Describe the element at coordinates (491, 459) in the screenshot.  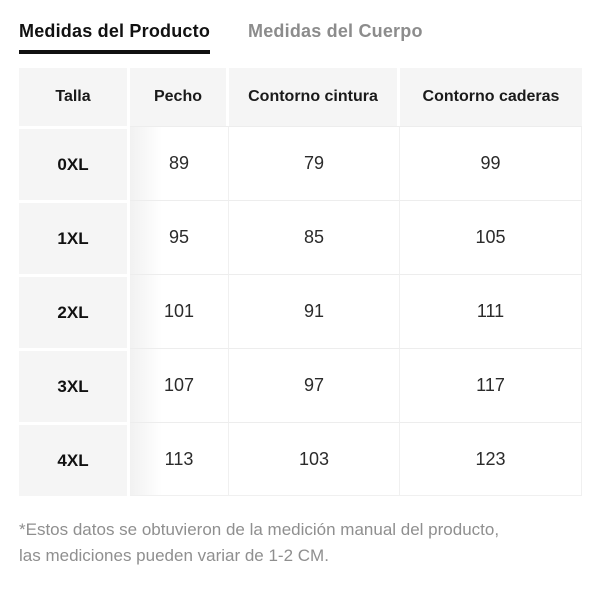
I see `measure-cell: 123` at that location.